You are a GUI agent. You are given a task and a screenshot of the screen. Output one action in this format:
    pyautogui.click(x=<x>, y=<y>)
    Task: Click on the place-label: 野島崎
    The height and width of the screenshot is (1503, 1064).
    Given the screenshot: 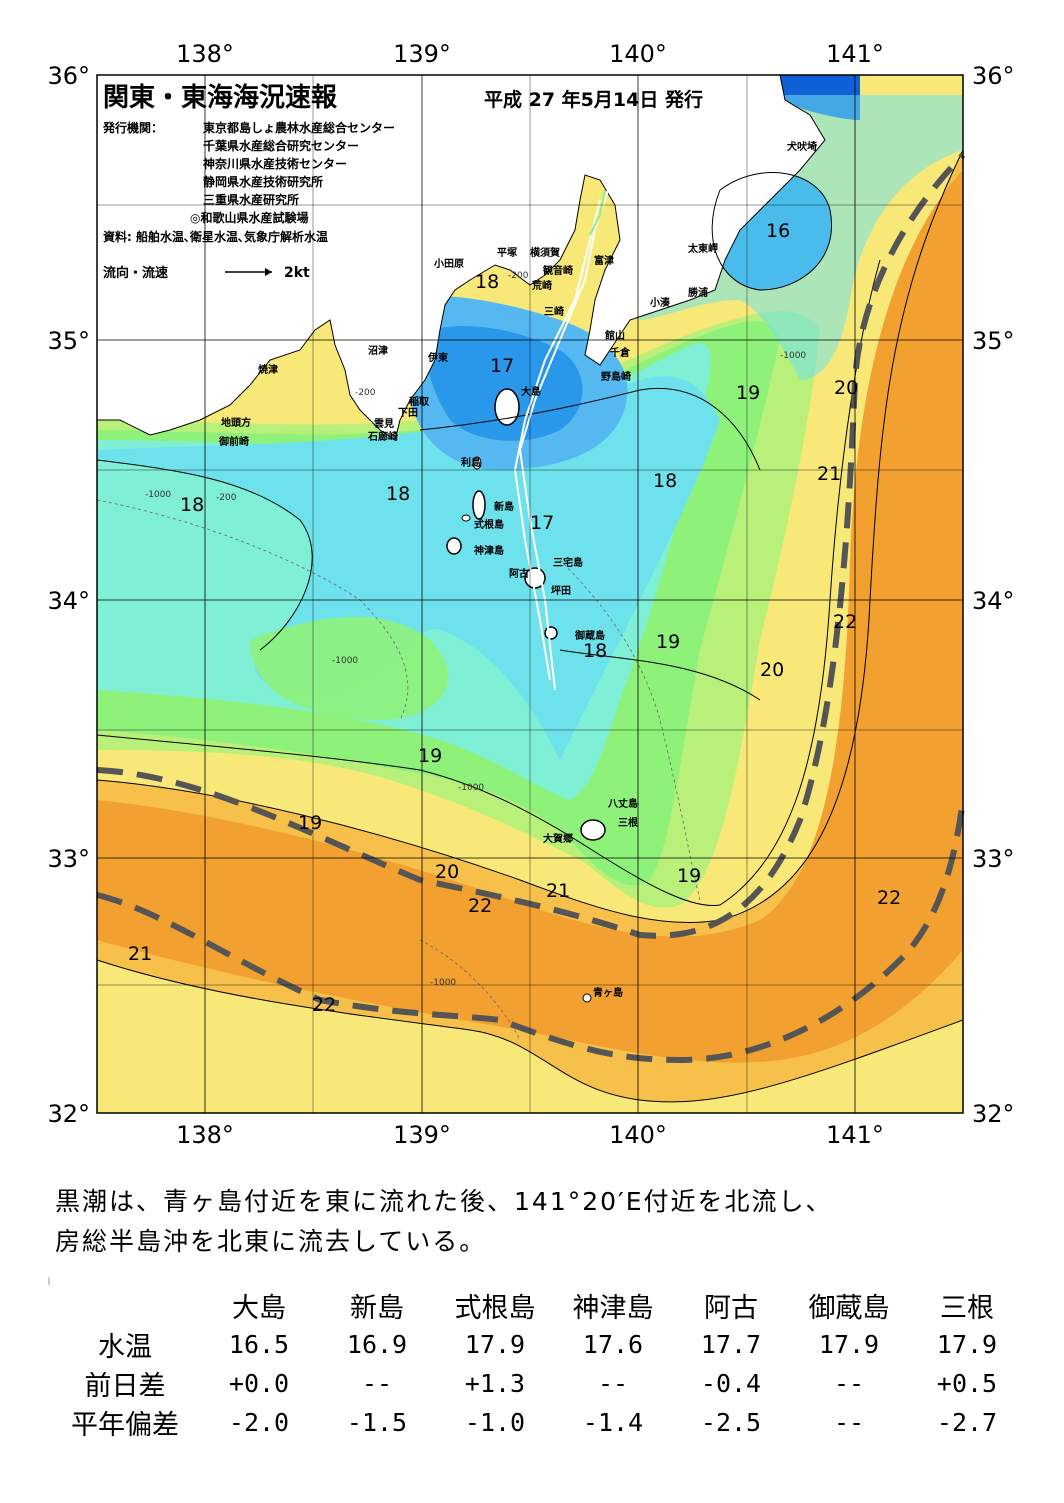 What is the action you would take?
    pyautogui.click(x=616, y=376)
    